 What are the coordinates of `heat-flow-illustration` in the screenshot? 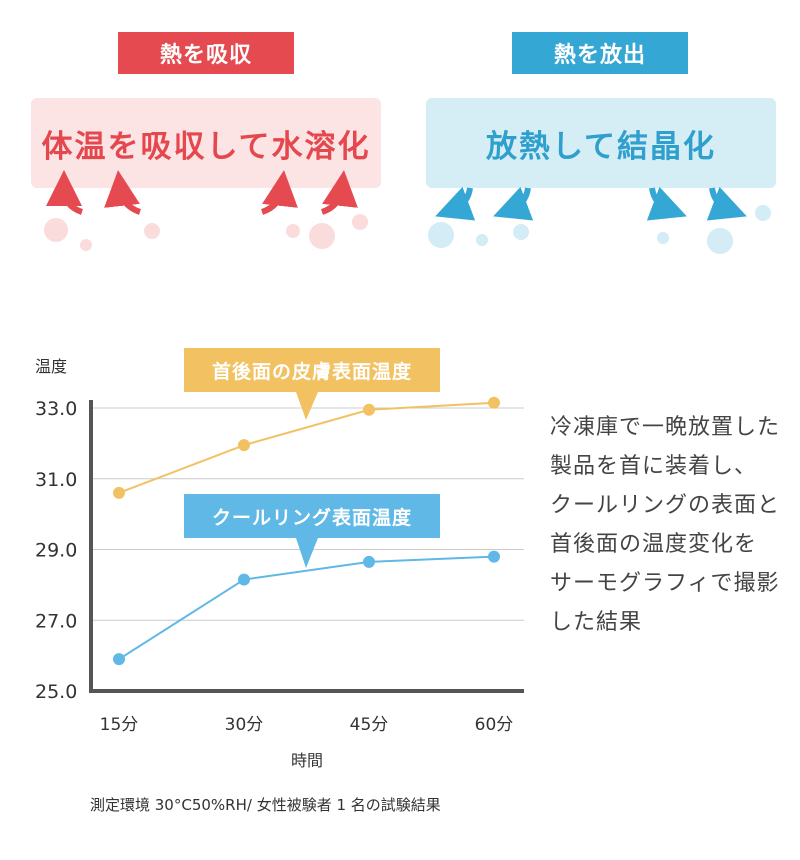 It's located at (407, 212).